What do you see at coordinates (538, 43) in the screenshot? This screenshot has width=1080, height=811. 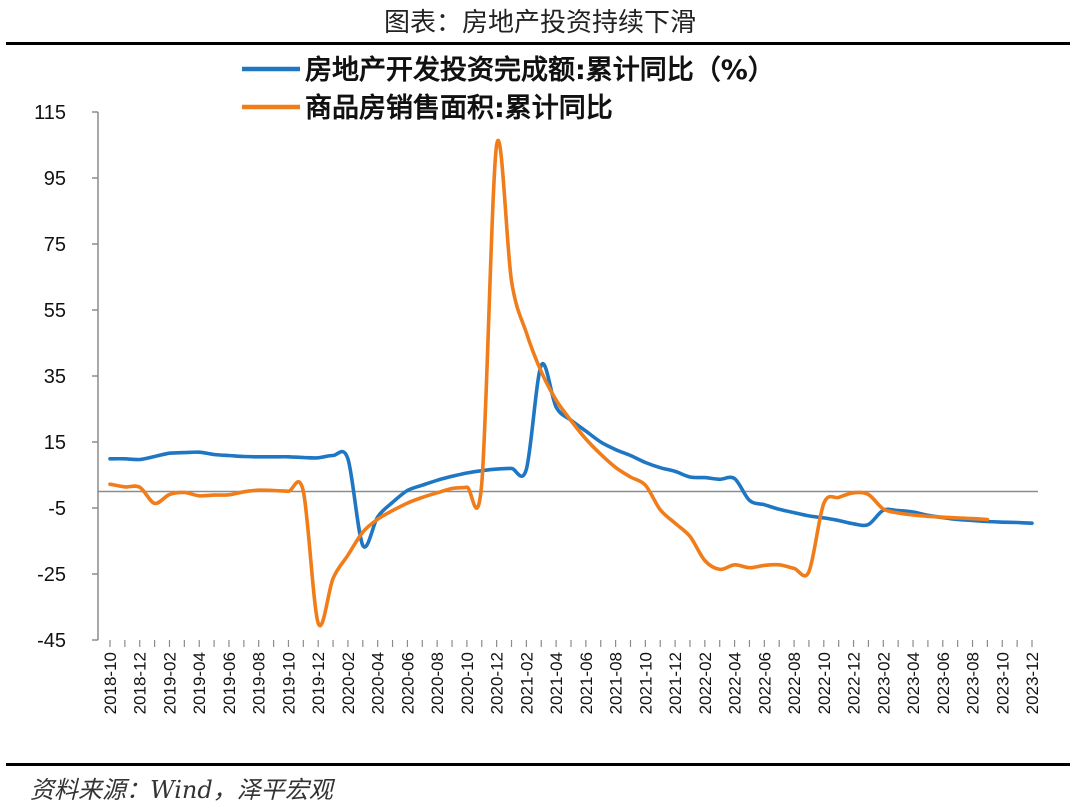 I see `top-rule` at bounding box center [538, 43].